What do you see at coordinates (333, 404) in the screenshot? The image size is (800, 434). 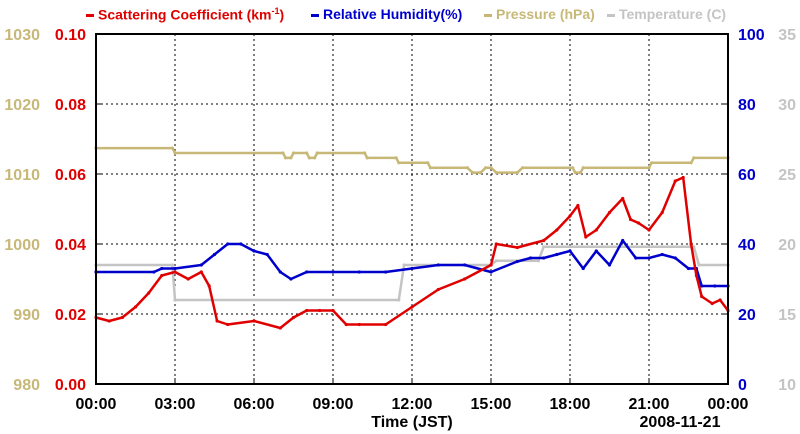 I see `x-tick-label: 09:00` at bounding box center [333, 404].